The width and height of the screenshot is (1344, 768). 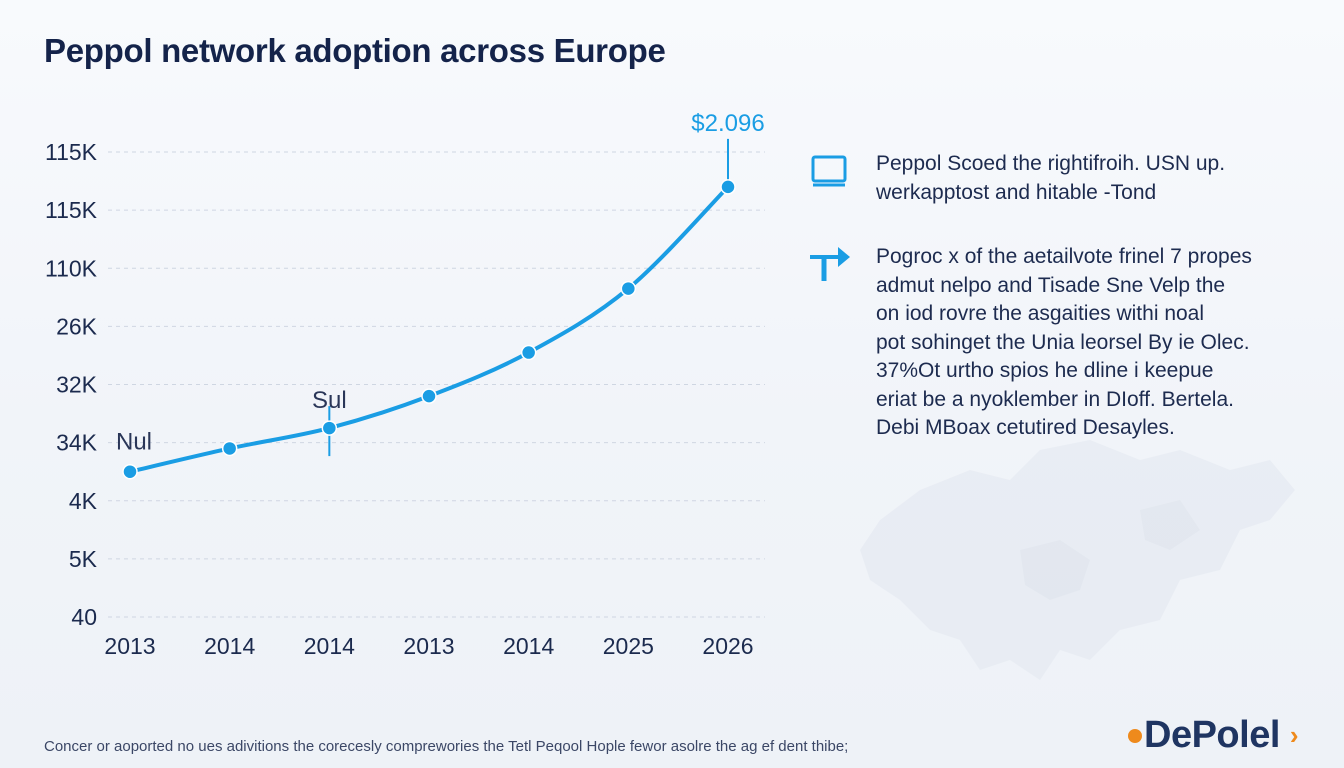 What do you see at coordinates (83, 501) in the screenshot?
I see `y-tick-label: 4K` at bounding box center [83, 501].